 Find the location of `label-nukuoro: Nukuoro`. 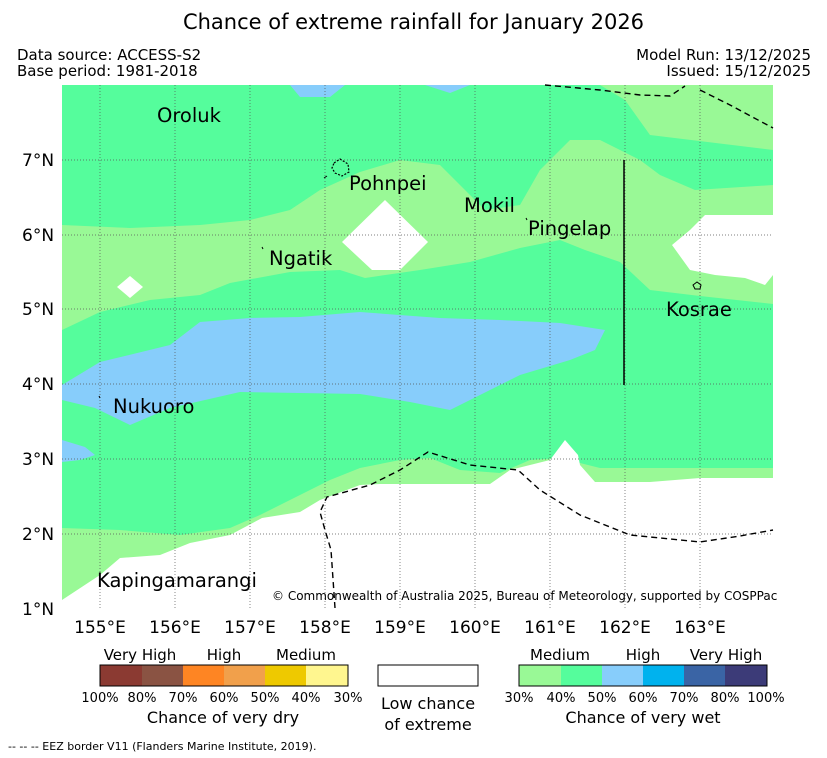

label-nukuoro: Nukuoro is located at coordinates (153, 406).